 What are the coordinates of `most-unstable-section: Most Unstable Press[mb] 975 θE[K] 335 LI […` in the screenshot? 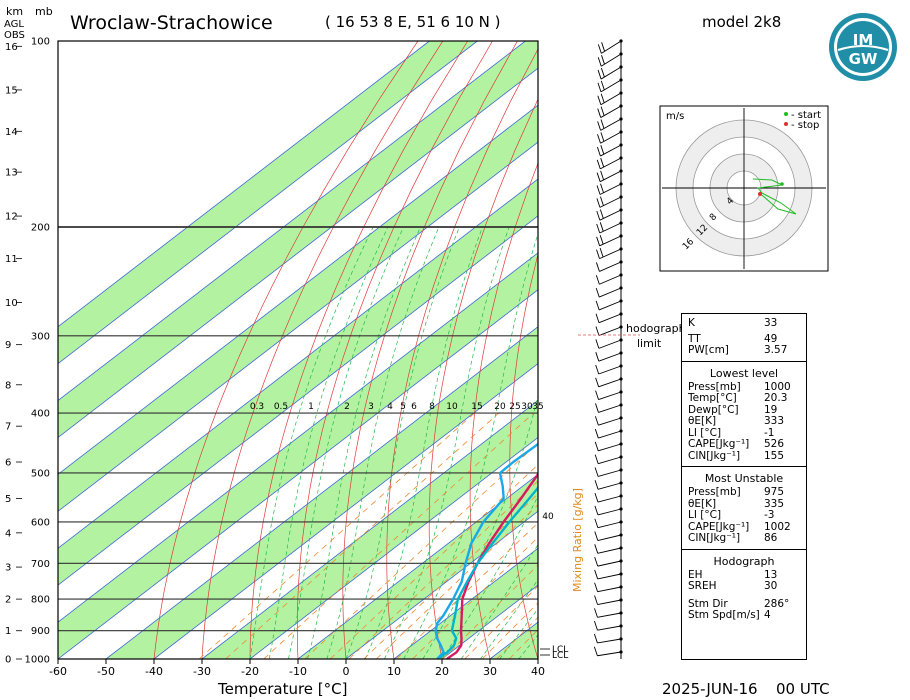 It's located at (744, 507).